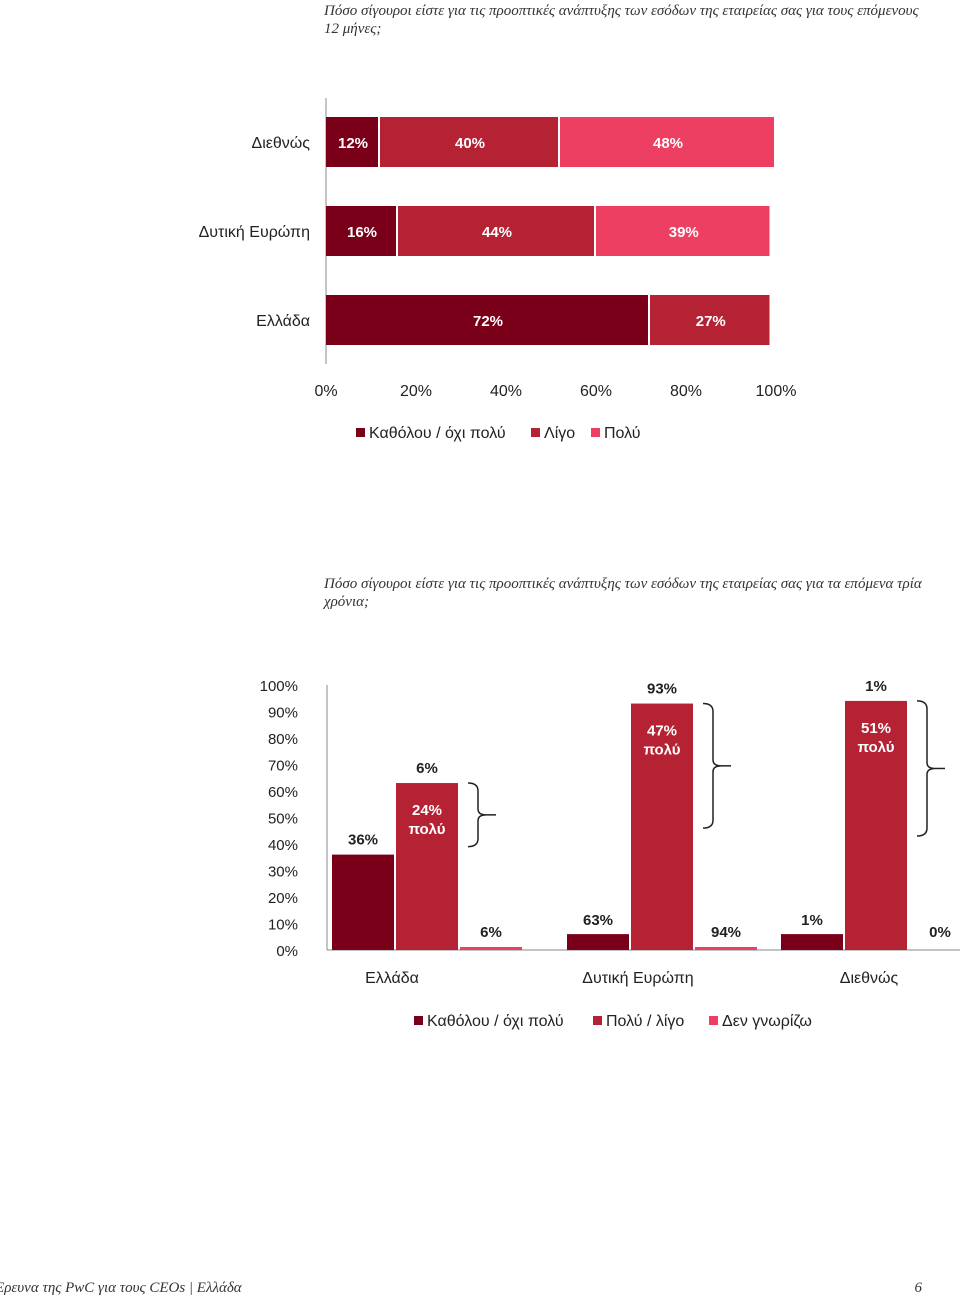 The height and width of the screenshot is (1301, 960). I want to click on data-label: 48%, so click(668, 143).